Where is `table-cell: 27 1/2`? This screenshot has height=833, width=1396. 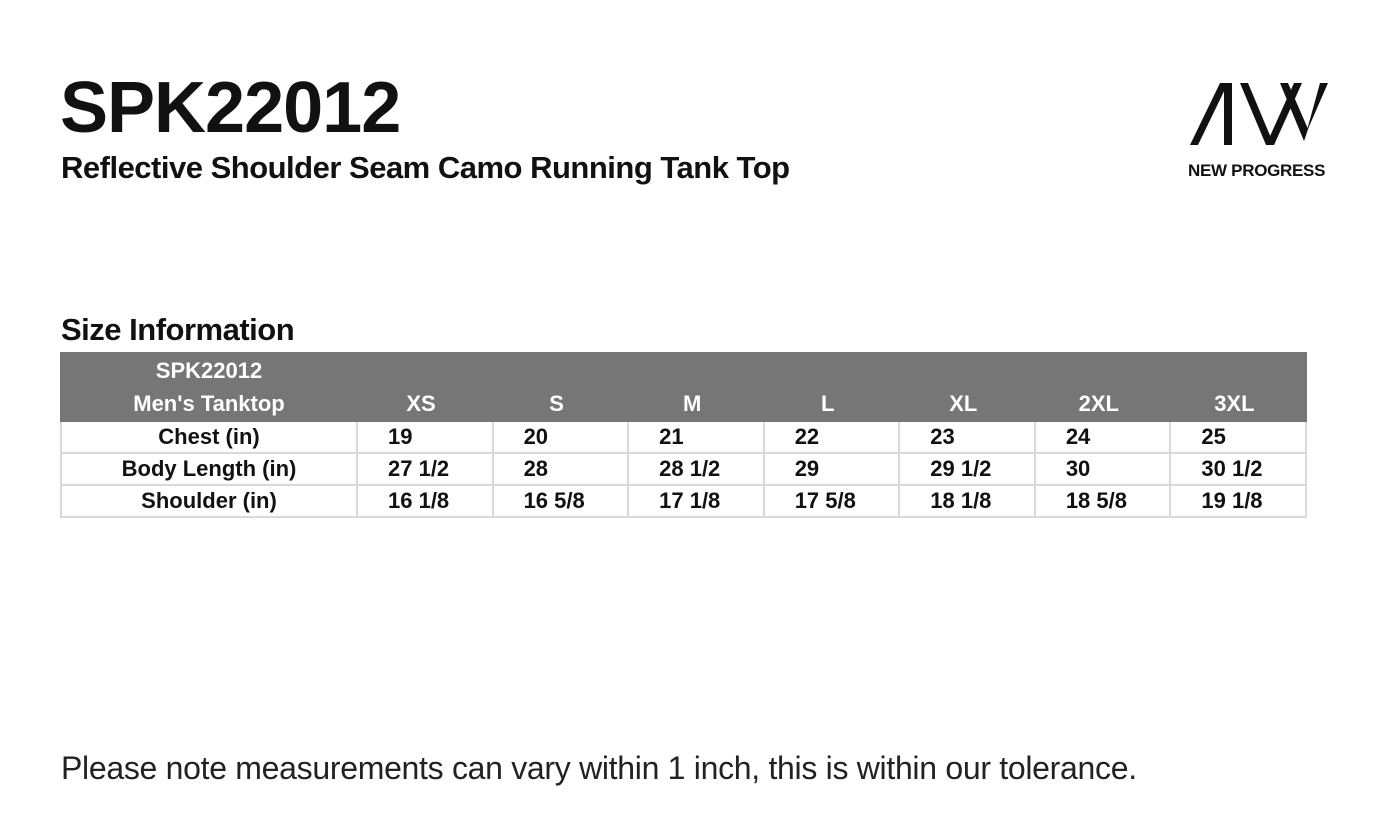 table-cell: 27 1/2 is located at coordinates (425, 469).